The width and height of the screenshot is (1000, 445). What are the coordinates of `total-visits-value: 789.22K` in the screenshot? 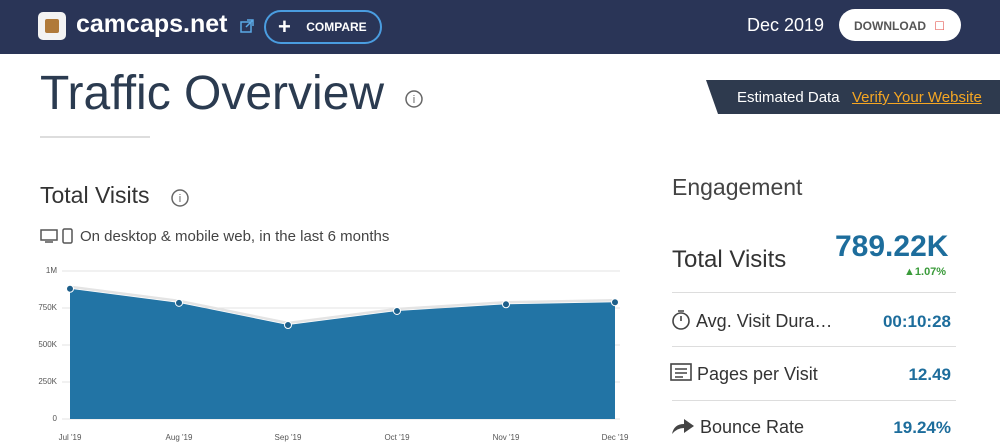 It's located at (892, 246).